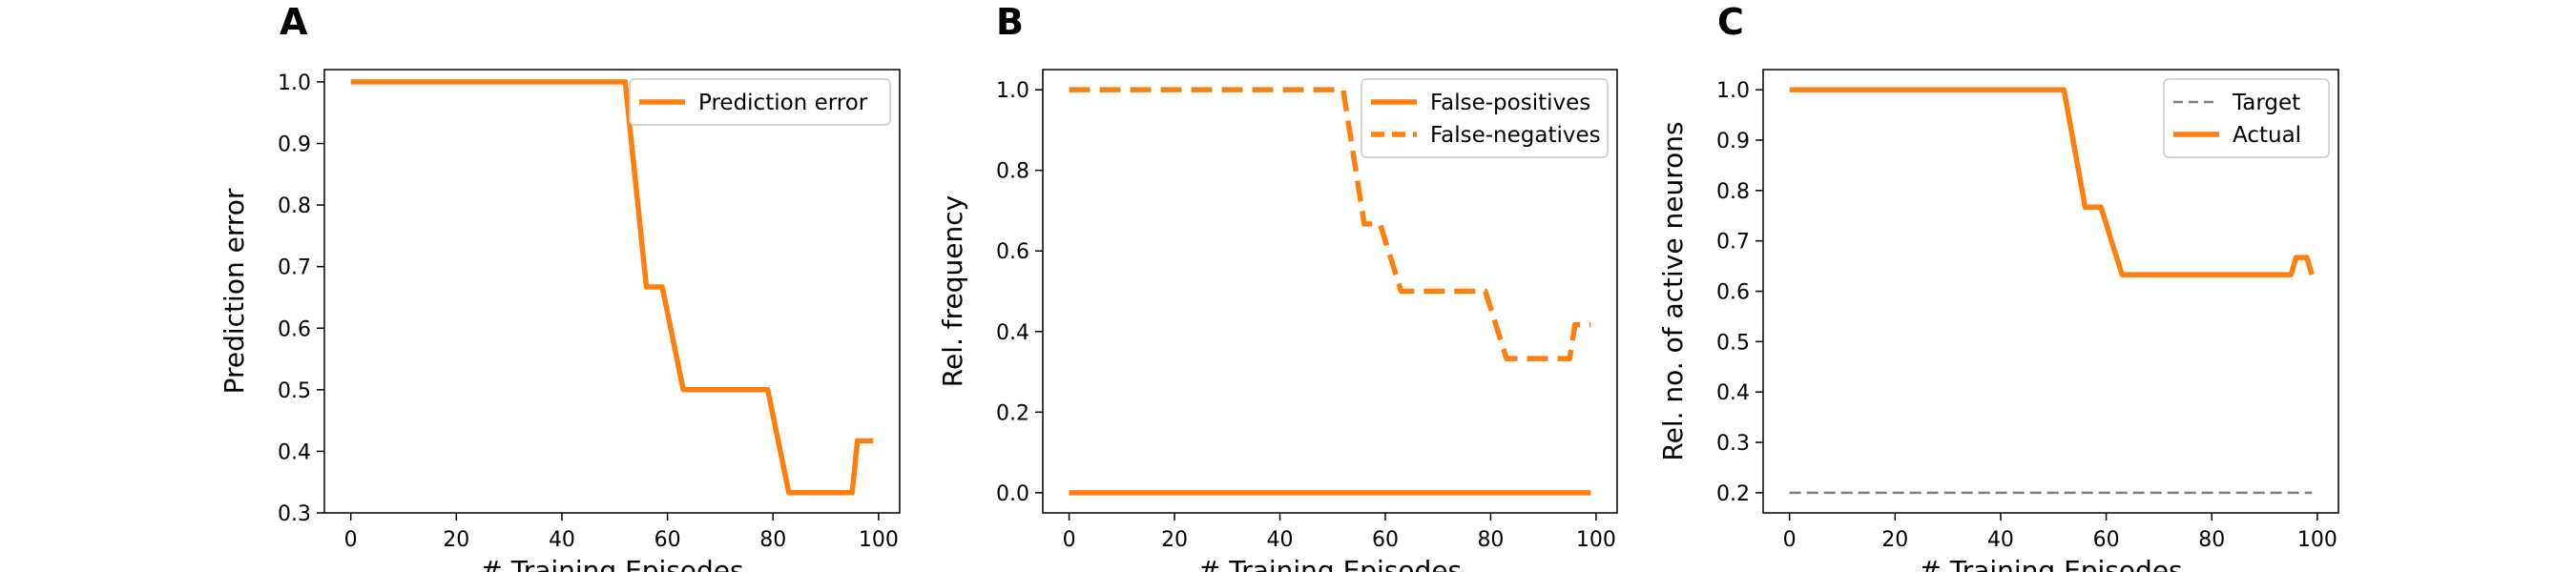 The width and height of the screenshot is (2576, 572). I want to click on legend-label-b-2: False-negatives, so click(1515, 136).